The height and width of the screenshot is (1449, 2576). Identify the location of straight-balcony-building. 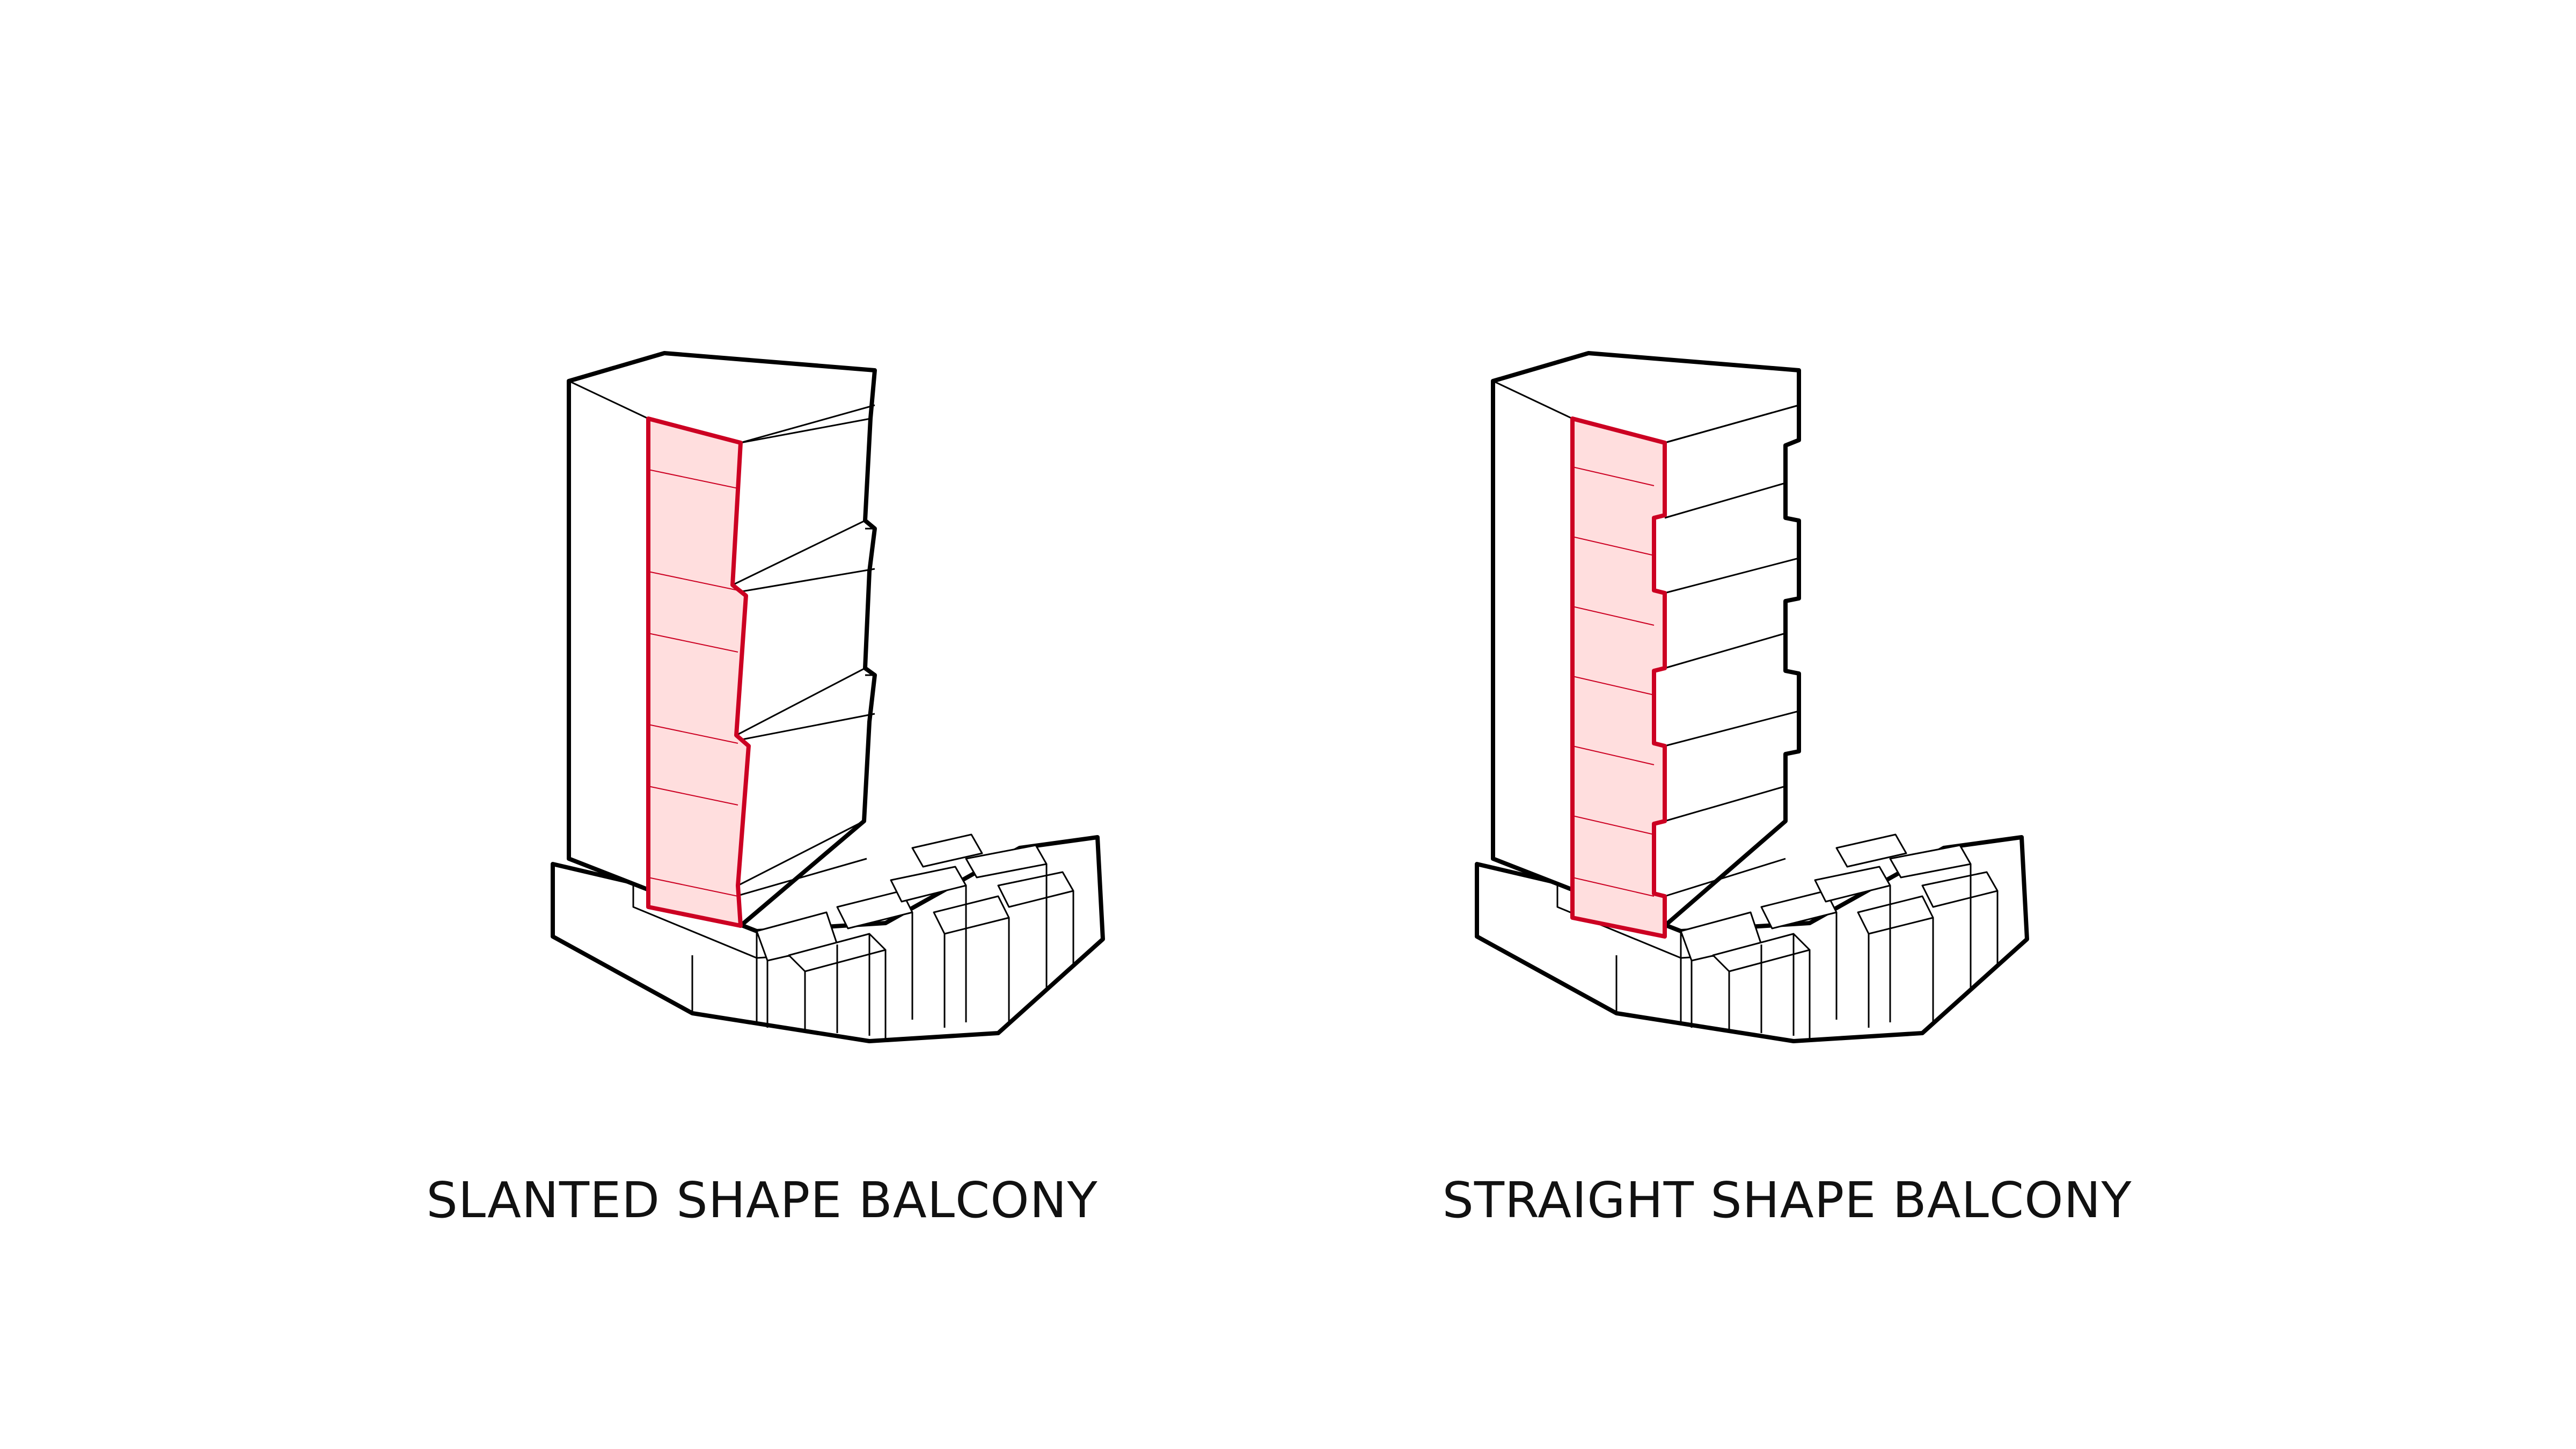
(1752, 697).